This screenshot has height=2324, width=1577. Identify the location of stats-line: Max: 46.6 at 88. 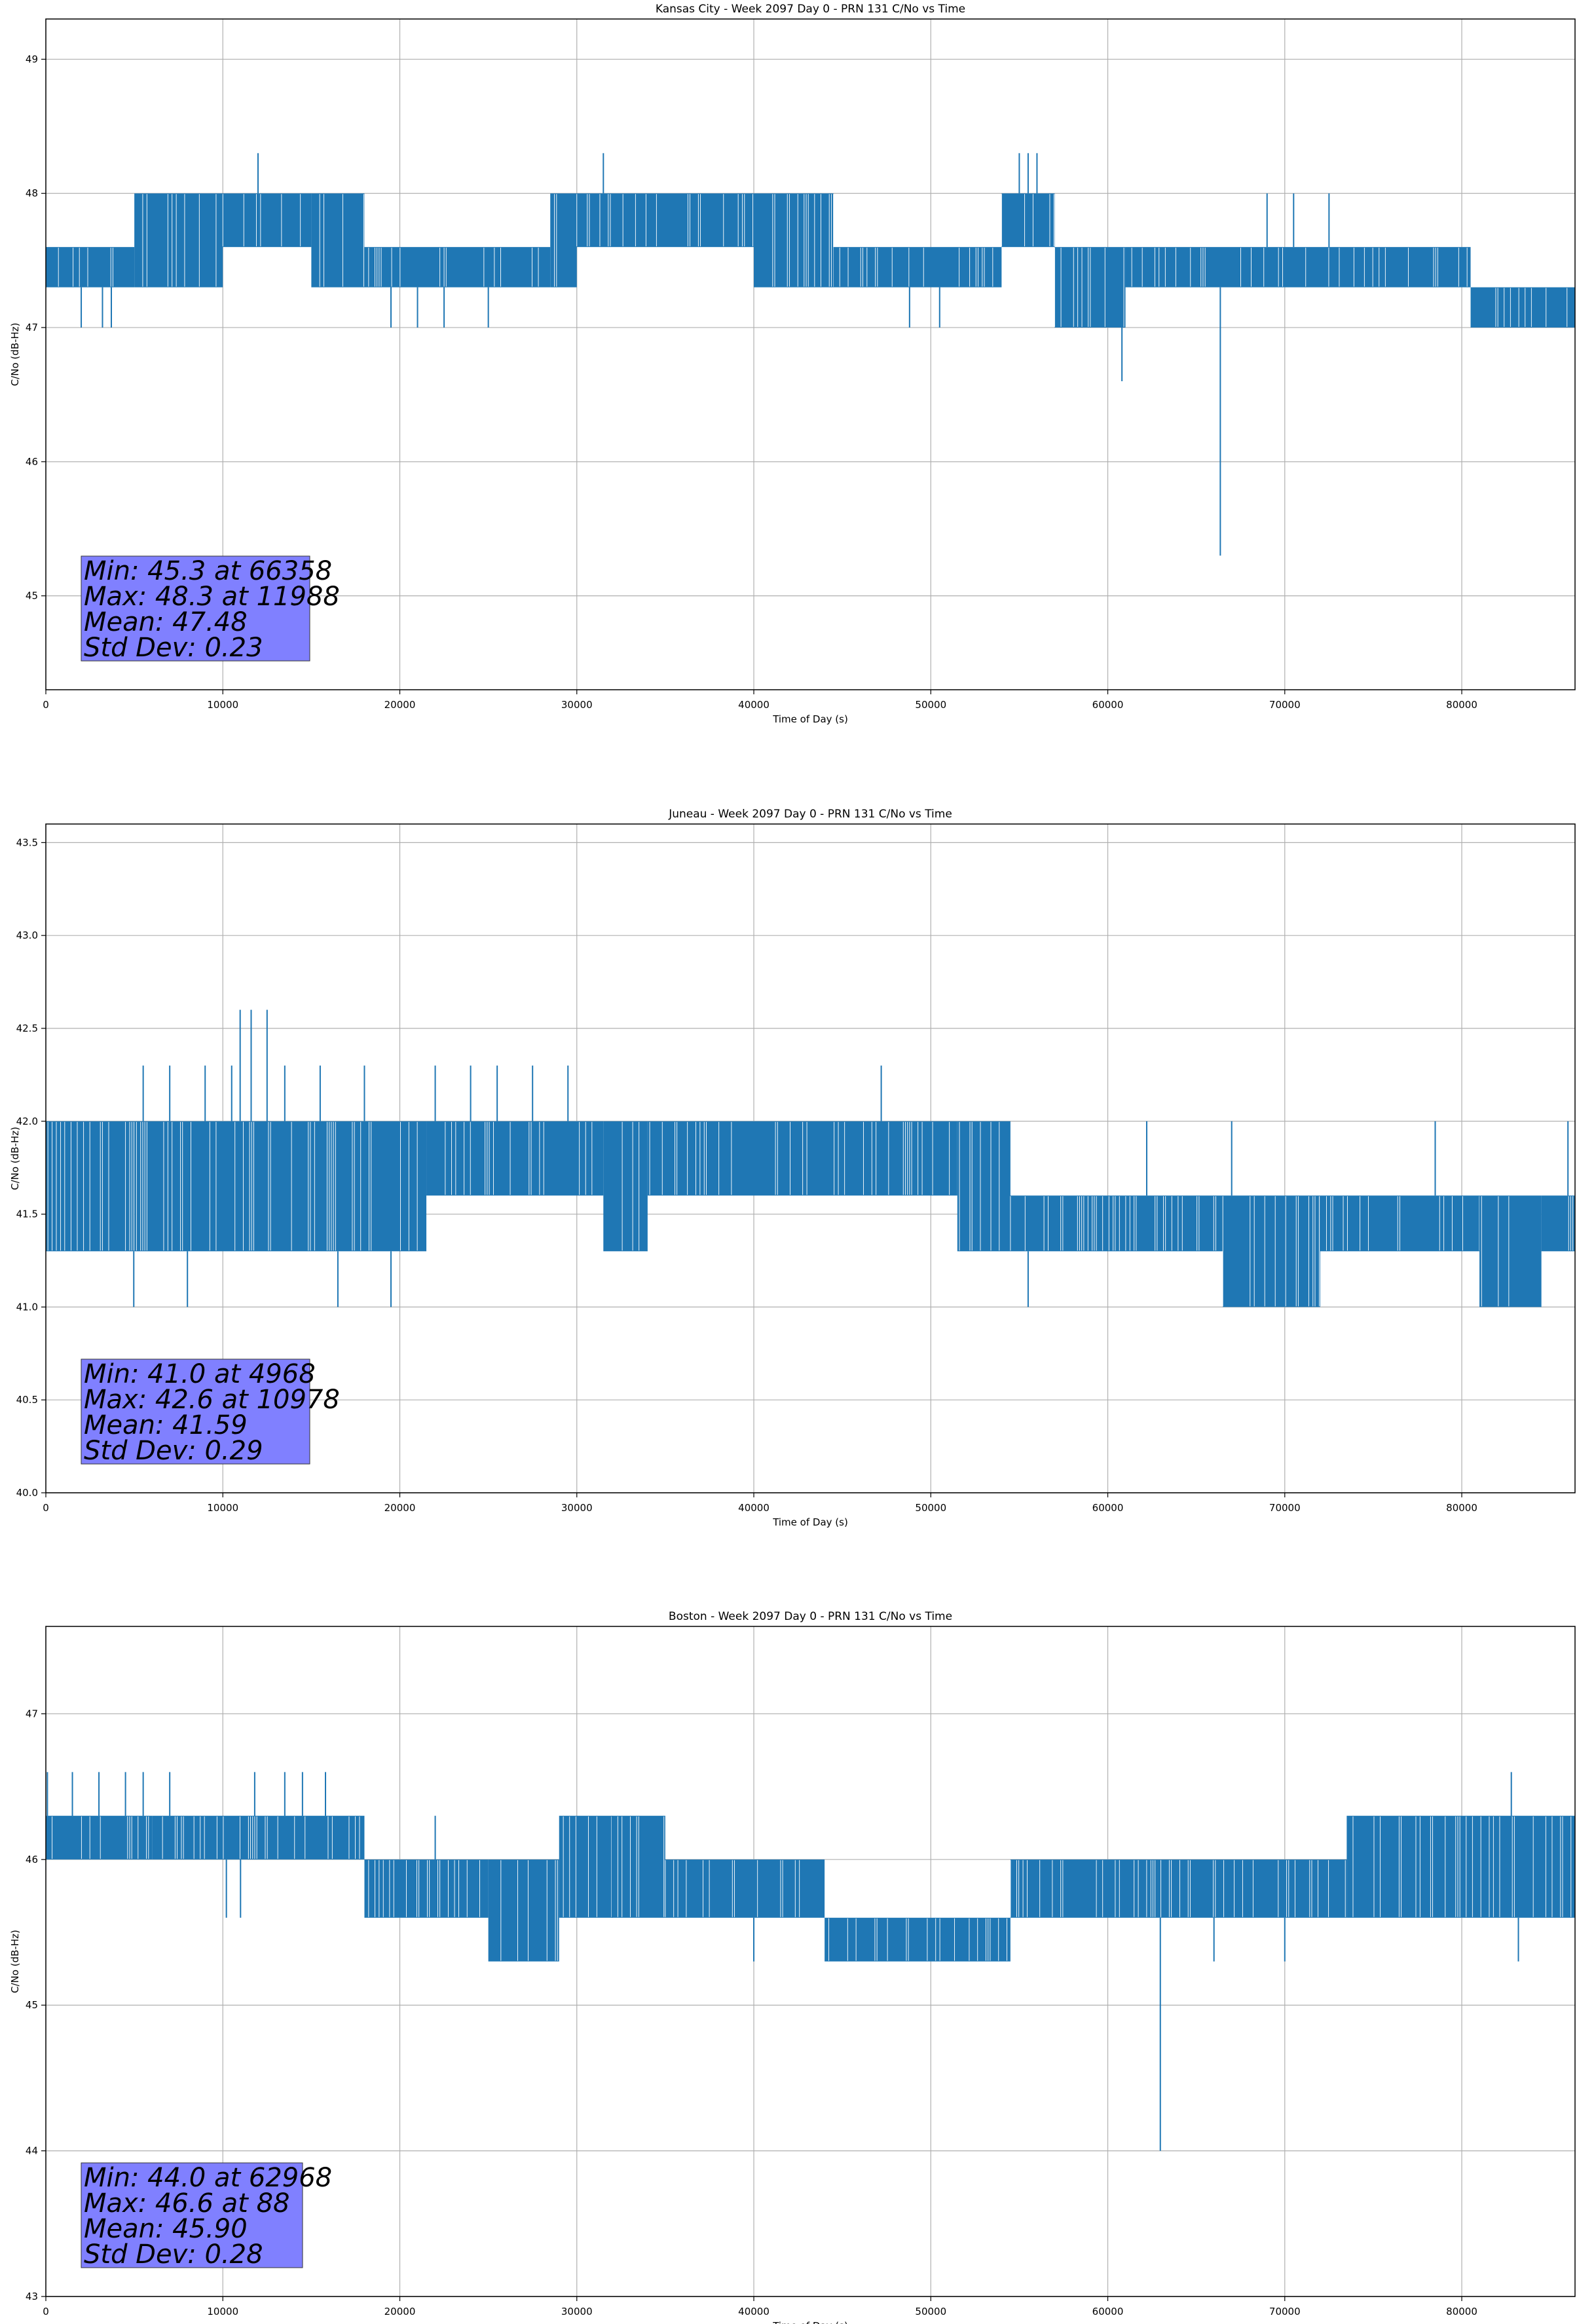
(186, 2203).